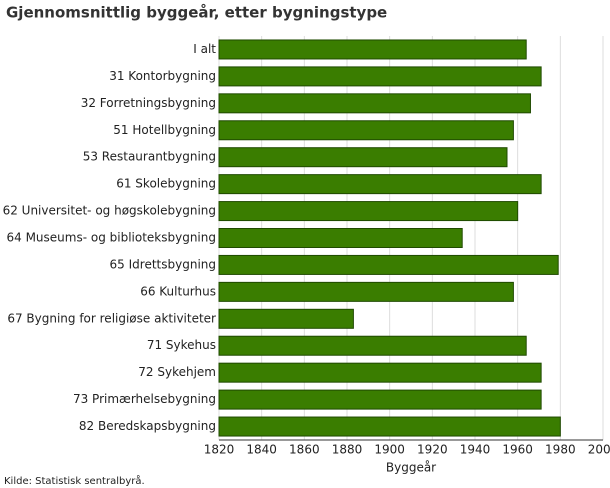 This screenshot has height=488, width=610. Describe the element at coordinates (111, 238) in the screenshot. I see `y-tick-label: 64 Museums- og biblioteksbygning` at that location.